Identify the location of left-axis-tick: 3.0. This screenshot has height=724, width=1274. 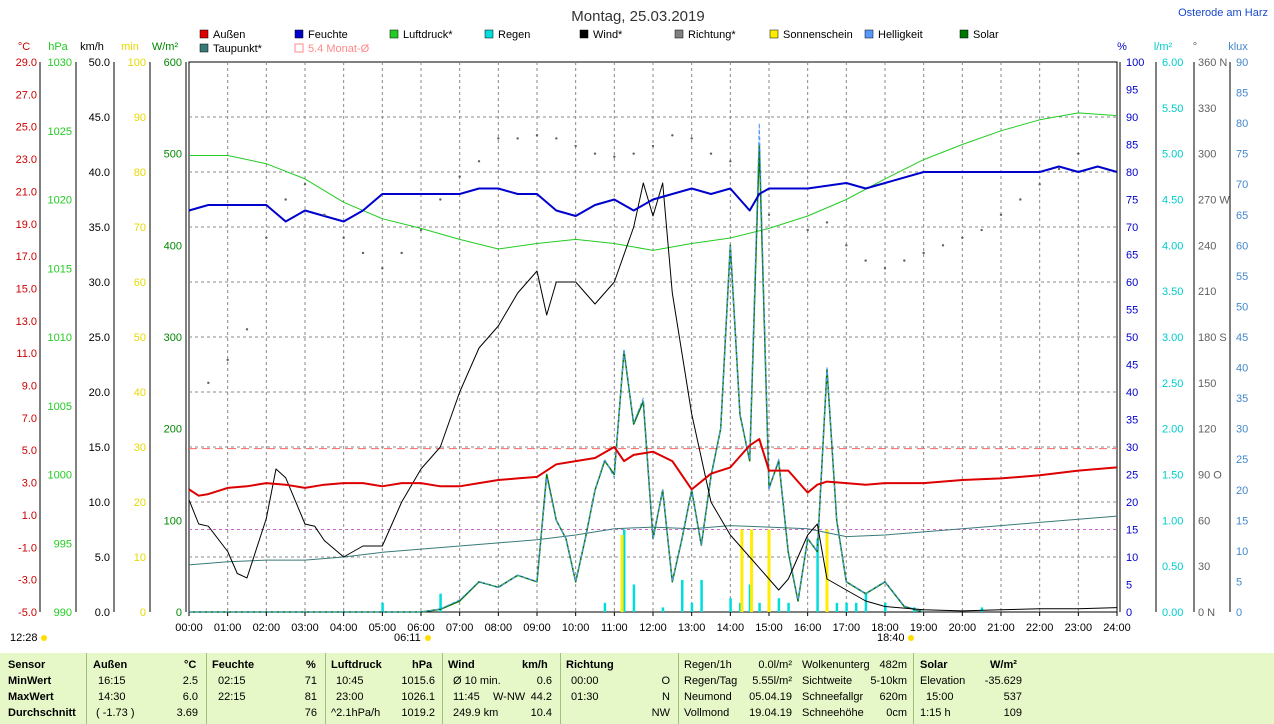
(29, 484).